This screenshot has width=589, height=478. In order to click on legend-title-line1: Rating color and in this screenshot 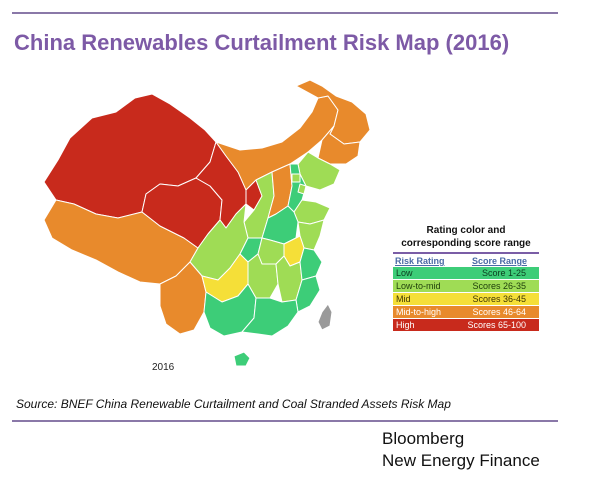, I will do `click(466, 230)`.